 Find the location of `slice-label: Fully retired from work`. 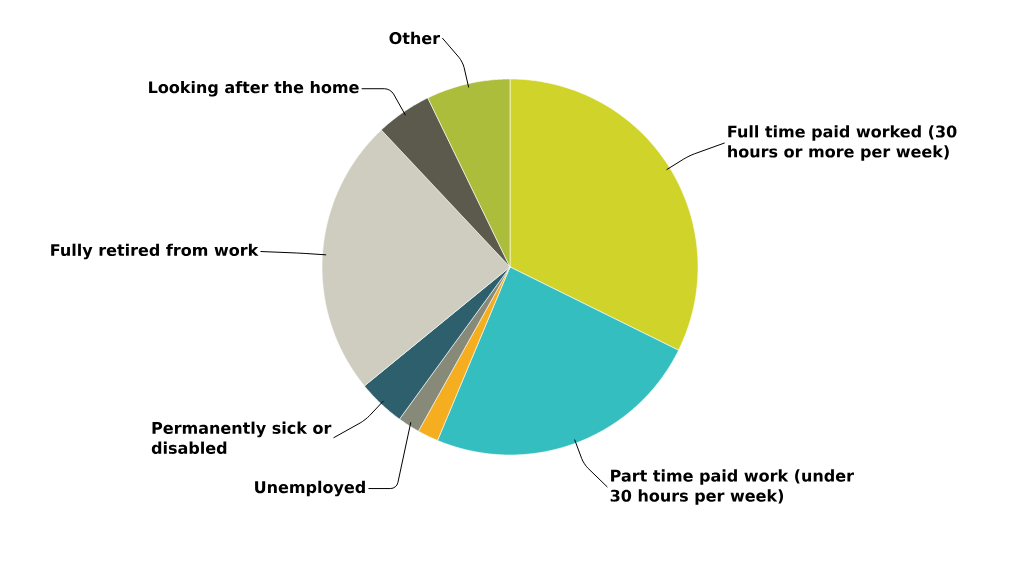

slice-label: Fully retired from work is located at coordinates (155, 251).